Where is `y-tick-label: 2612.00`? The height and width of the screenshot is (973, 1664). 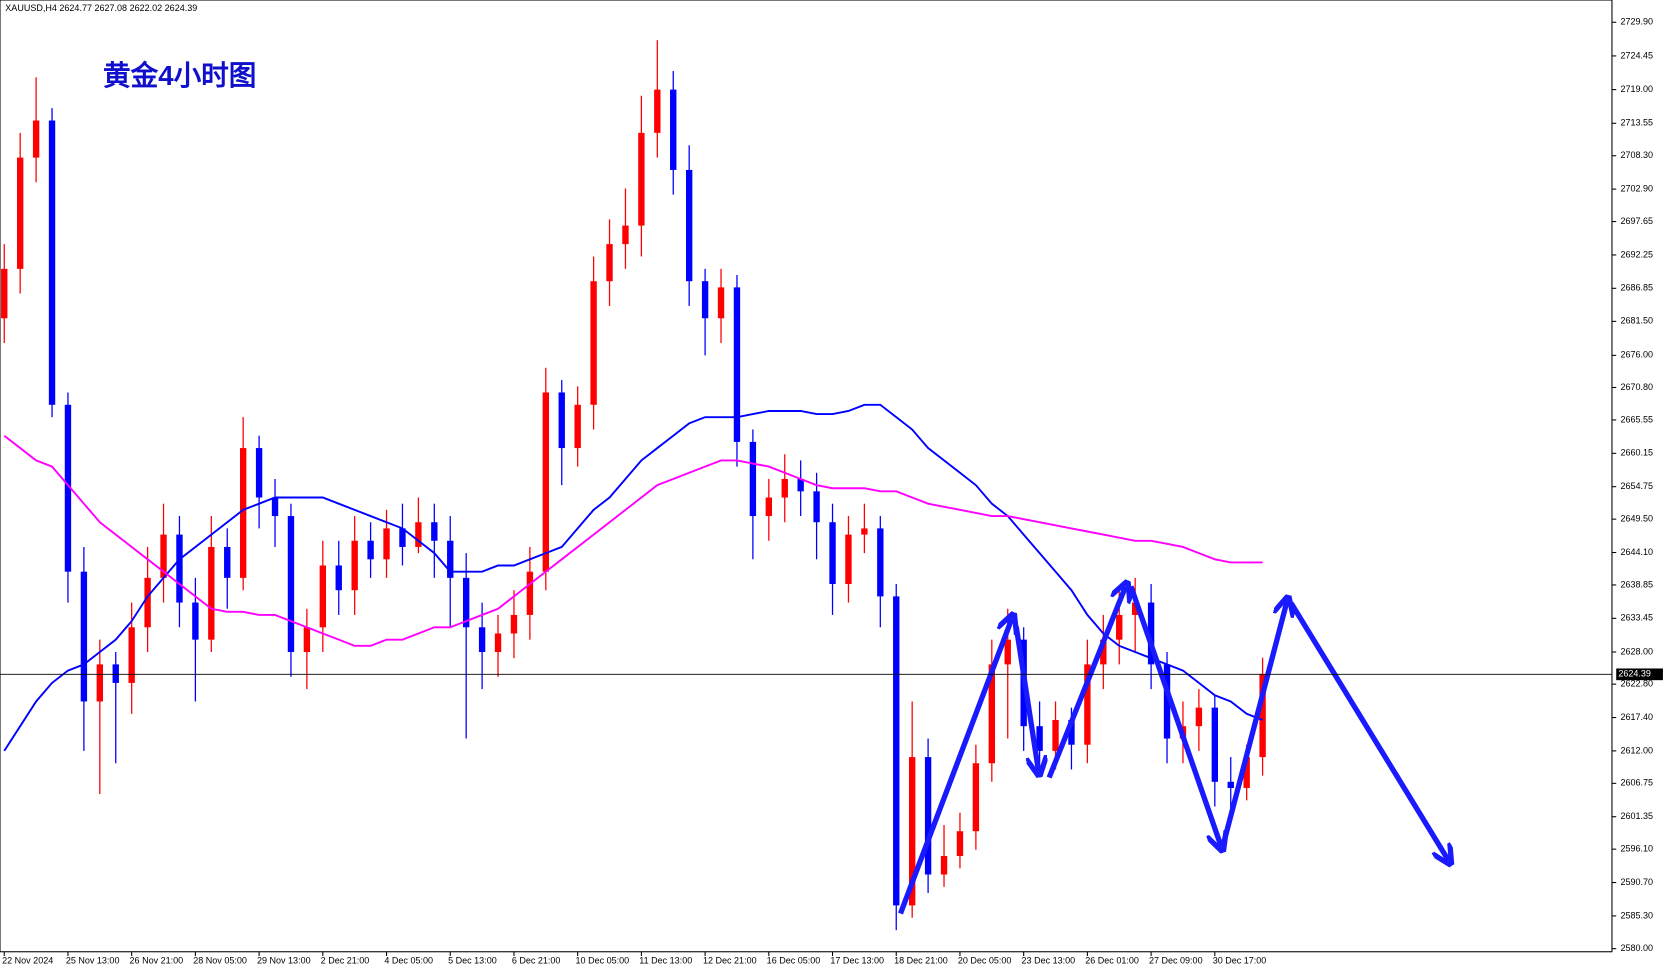 y-tick-label: 2612.00 is located at coordinates (1636, 750).